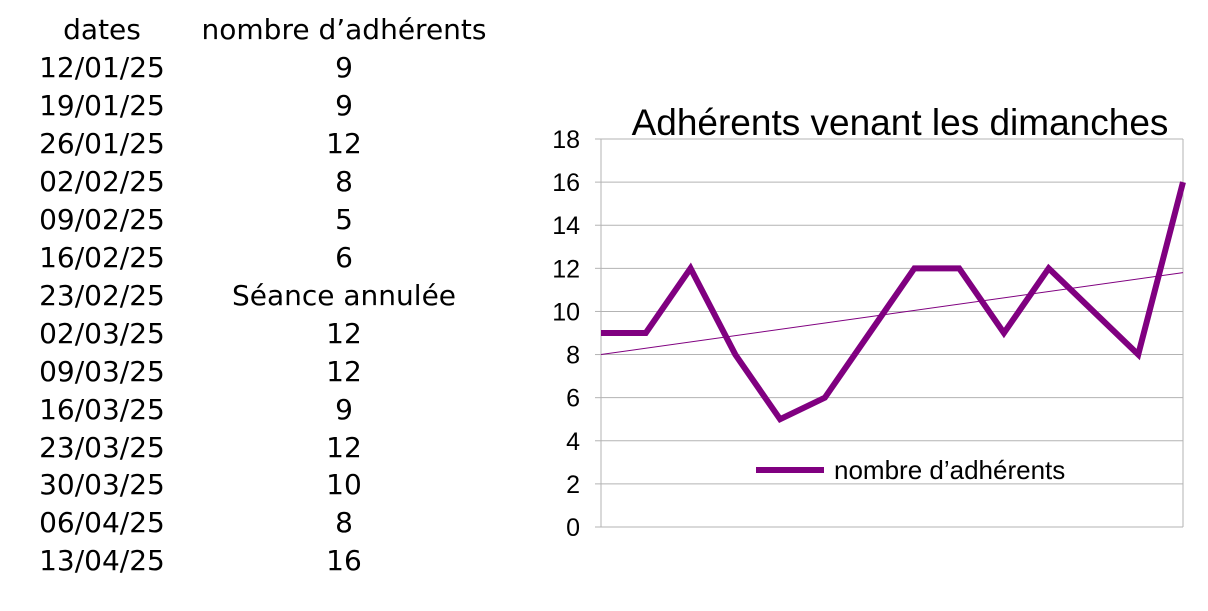  Describe the element at coordinates (102, 257) in the screenshot. I see `table-cell-date: 16/02/25` at that location.